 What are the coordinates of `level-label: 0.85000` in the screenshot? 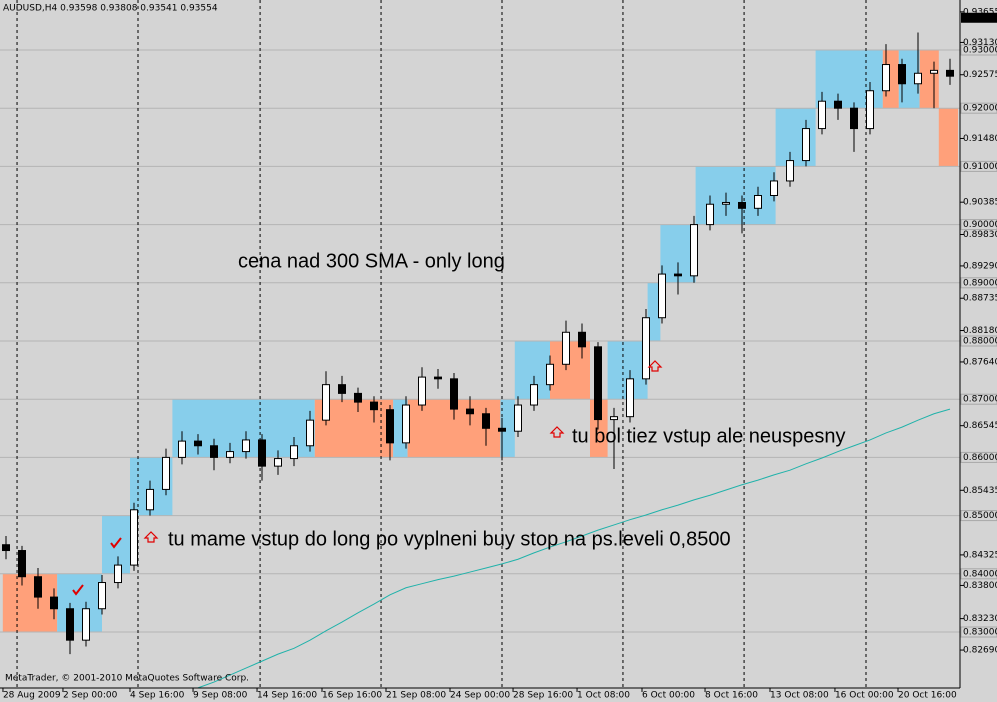 It's located at (980, 516).